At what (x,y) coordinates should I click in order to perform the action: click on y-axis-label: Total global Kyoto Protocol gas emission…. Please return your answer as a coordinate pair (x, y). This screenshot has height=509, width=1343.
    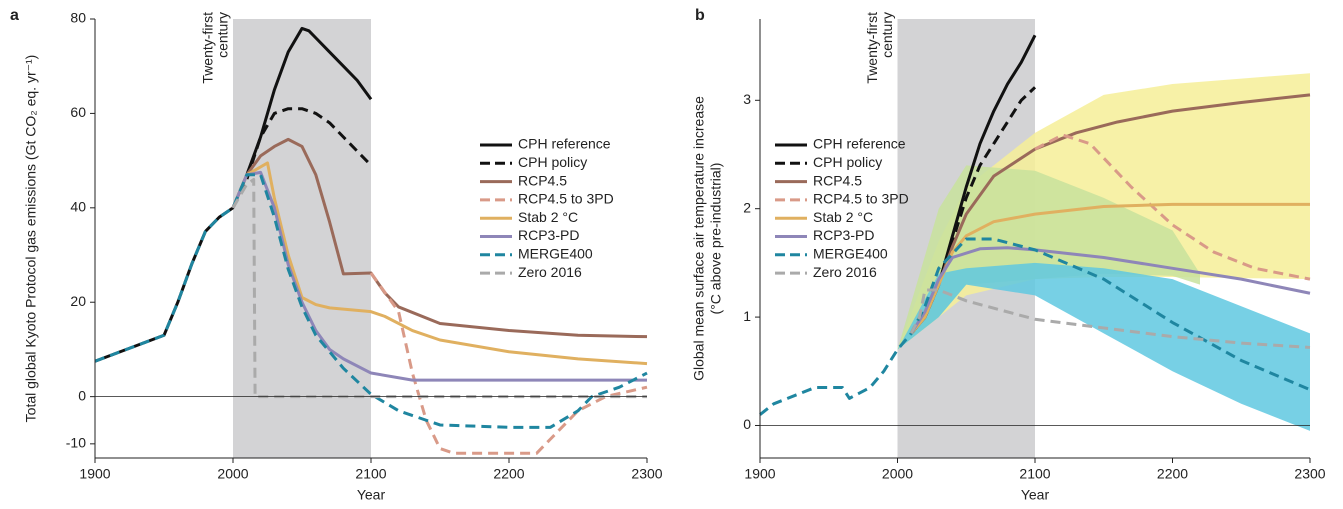
    Looking at the image, I should click on (31, 239).